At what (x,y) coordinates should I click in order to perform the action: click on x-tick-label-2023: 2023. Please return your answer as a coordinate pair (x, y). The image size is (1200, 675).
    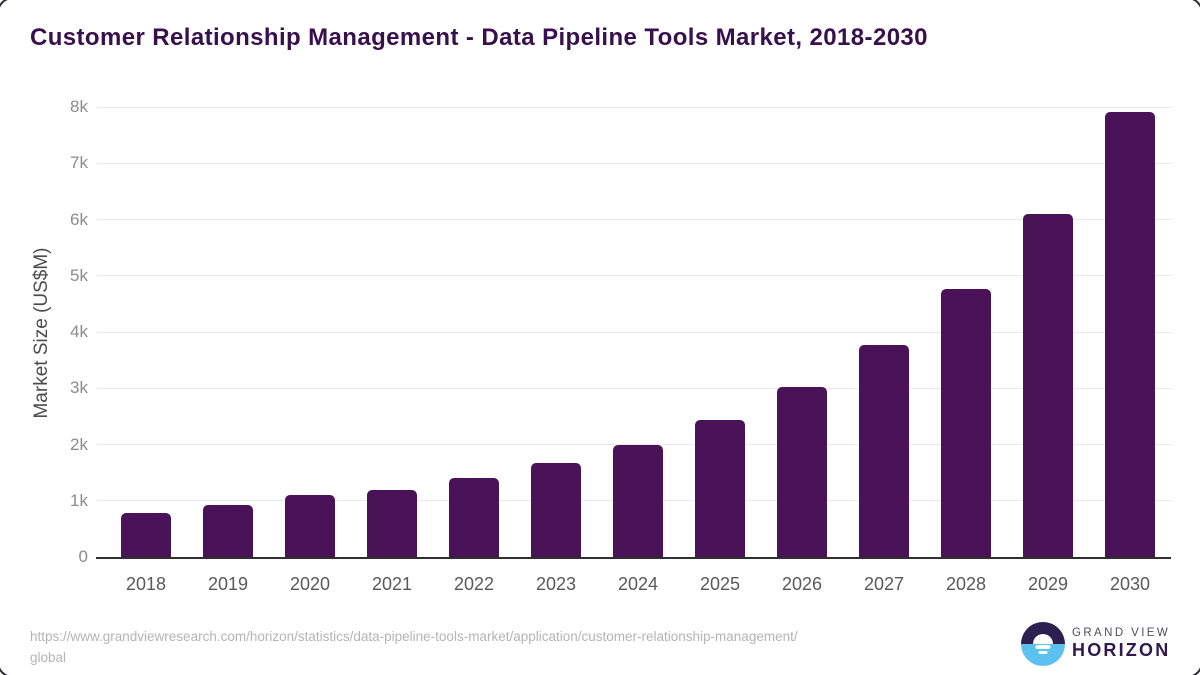
    Looking at the image, I should click on (556, 584).